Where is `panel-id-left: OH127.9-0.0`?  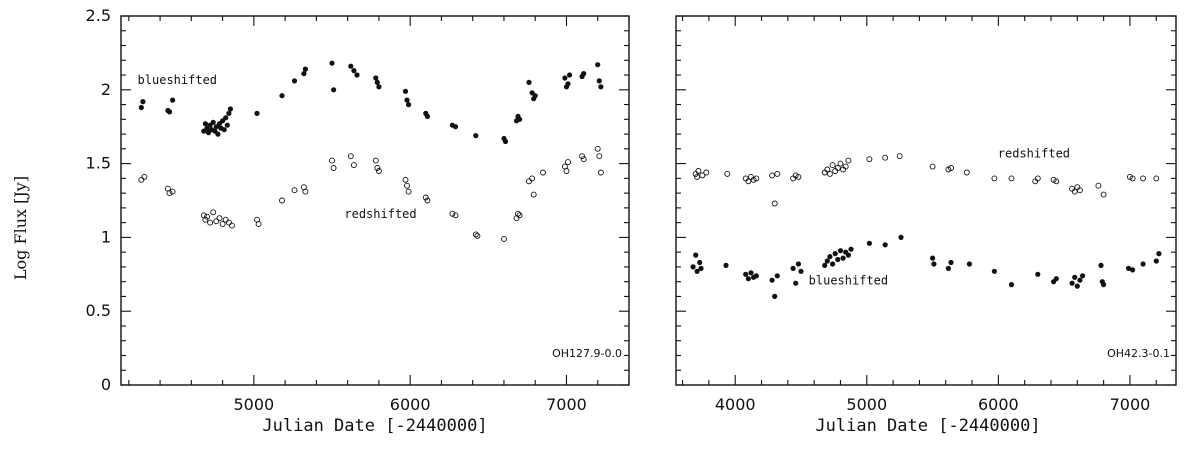 panel-id-left: OH127.9-0.0 is located at coordinates (587, 353).